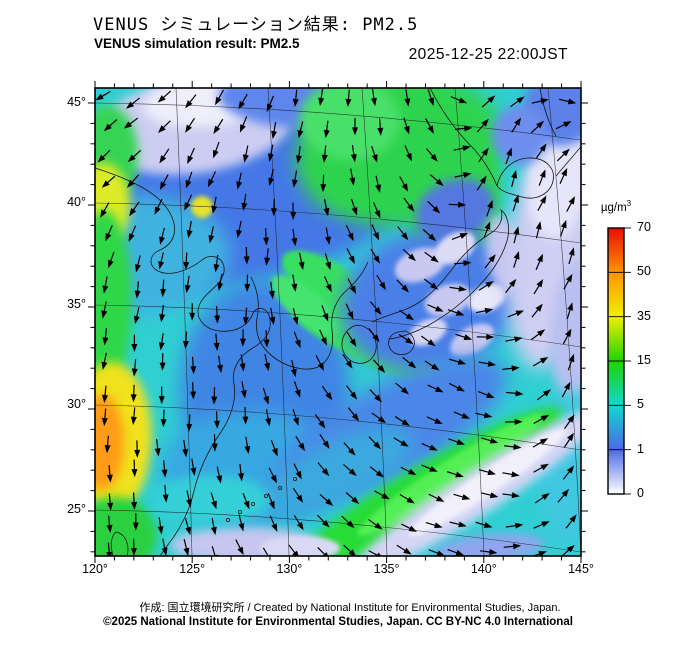 This screenshot has width=700, height=649. Describe the element at coordinates (644, 315) in the screenshot. I see `colorbar-tick-label: 35` at that location.